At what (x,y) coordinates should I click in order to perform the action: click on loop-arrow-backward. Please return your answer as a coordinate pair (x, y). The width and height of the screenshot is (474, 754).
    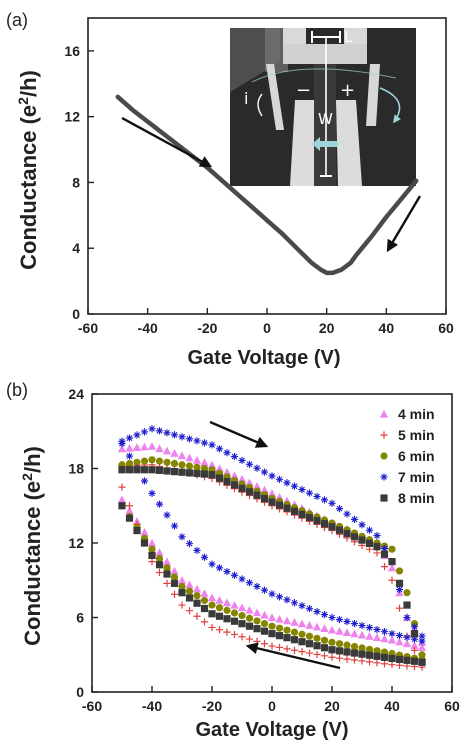
    Looking at the image, I should click on (293, 656).